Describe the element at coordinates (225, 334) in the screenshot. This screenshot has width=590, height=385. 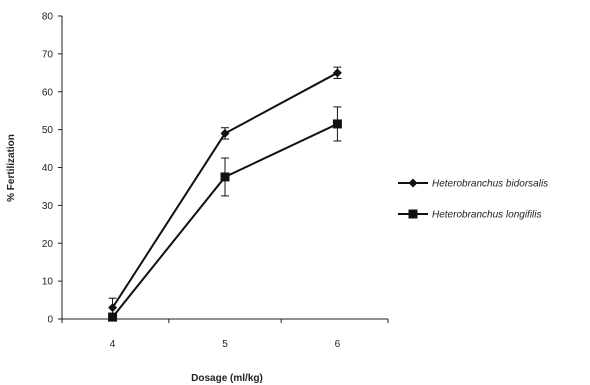
I see `x-axis-ticks: 4 5 6` at that location.